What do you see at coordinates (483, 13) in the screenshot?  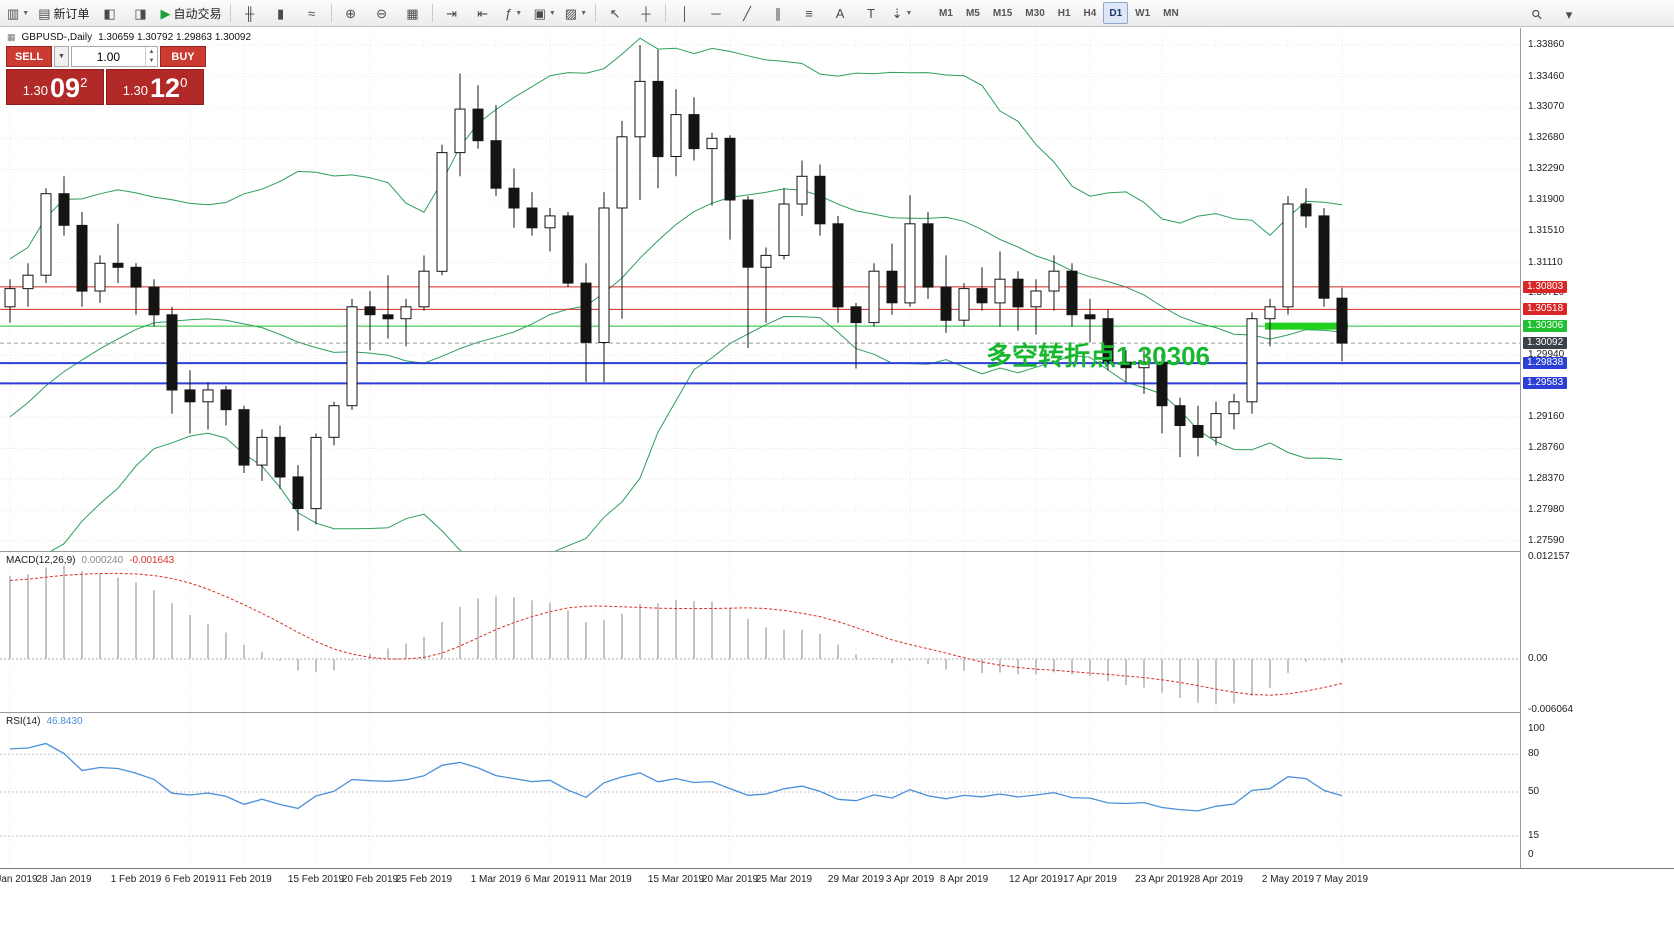 I see `chart-shift-button: ⇤` at bounding box center [483, 13].